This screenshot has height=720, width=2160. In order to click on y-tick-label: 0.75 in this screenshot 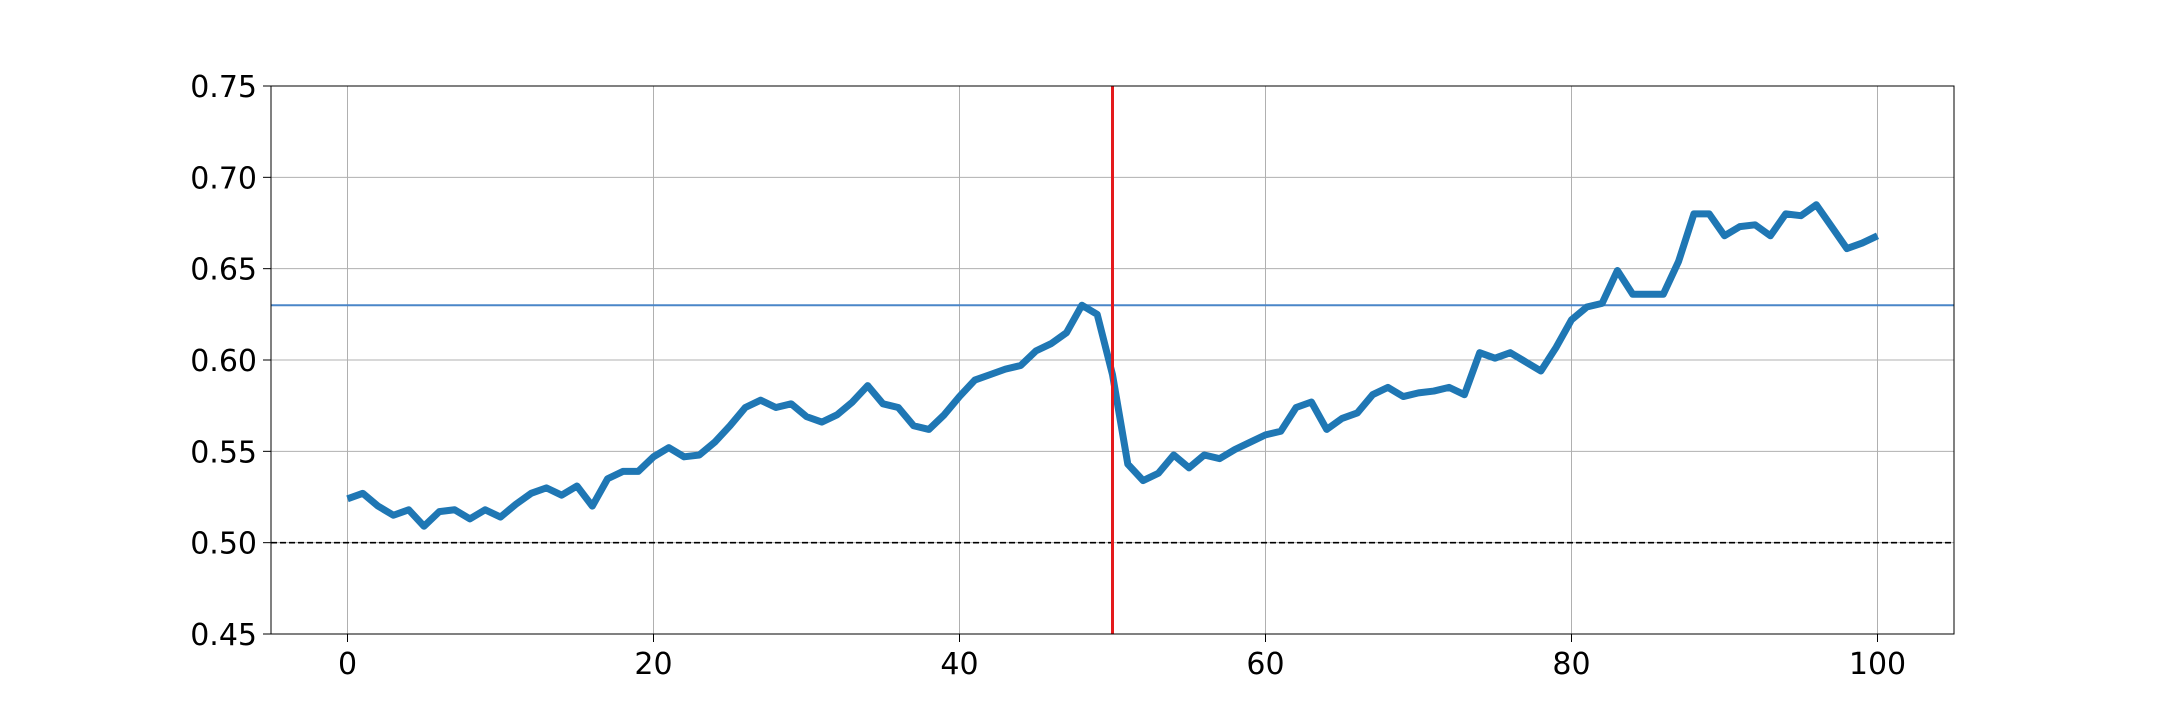, I will do `click(223, 87)`.